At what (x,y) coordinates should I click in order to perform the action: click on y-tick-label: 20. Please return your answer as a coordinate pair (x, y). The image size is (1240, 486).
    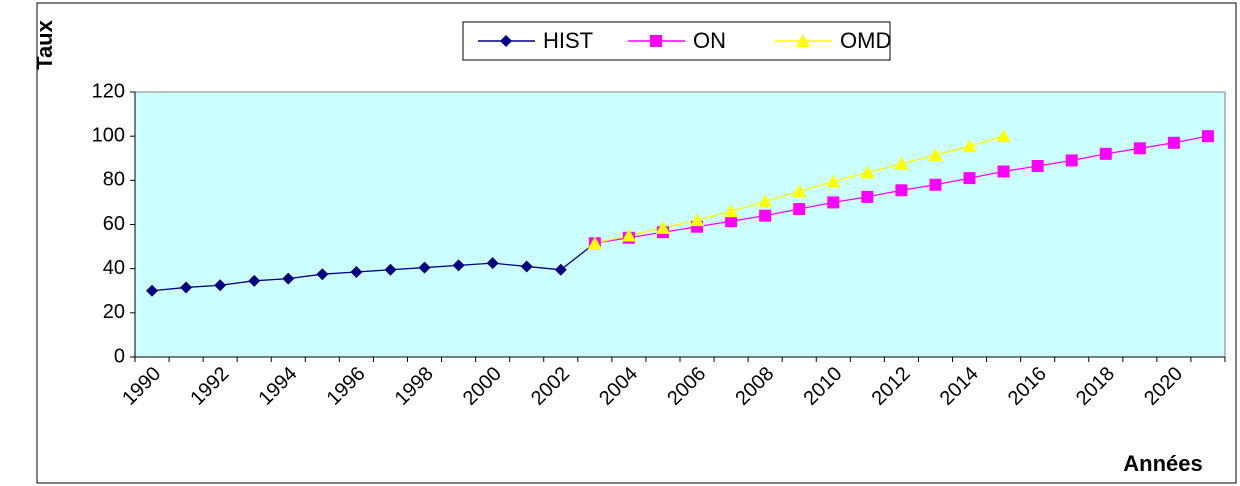
    Looking at the image, I should click on (114, 312).